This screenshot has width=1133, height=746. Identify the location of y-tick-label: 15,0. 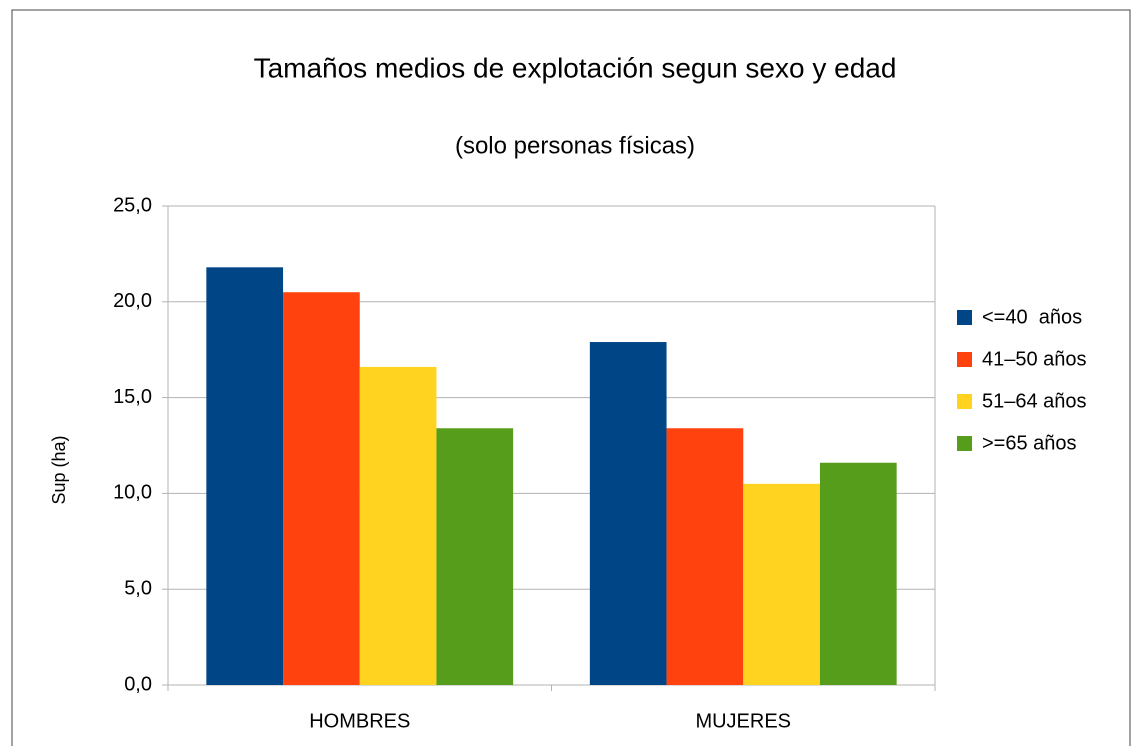
(132, 397).